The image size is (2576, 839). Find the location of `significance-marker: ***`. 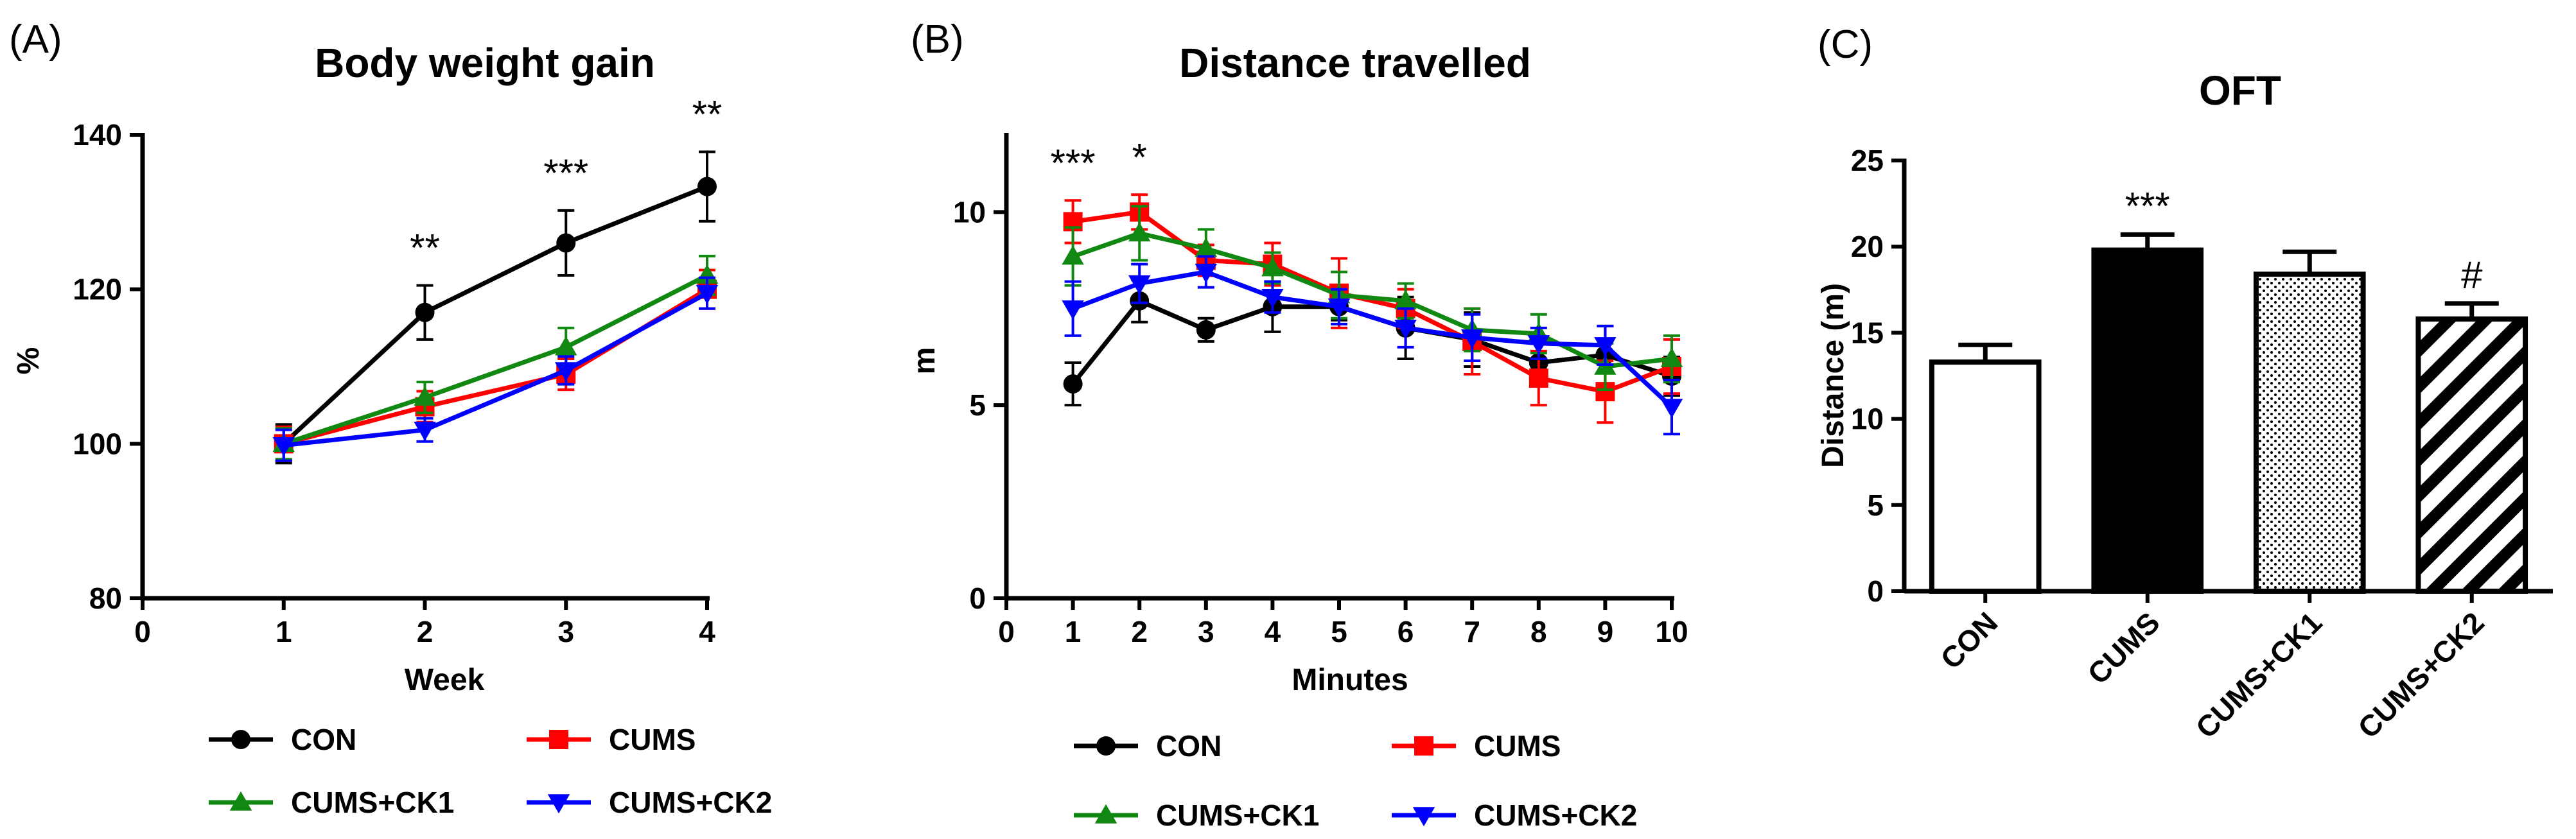

significance-marker: *** is located at coordinates (1073, 162).